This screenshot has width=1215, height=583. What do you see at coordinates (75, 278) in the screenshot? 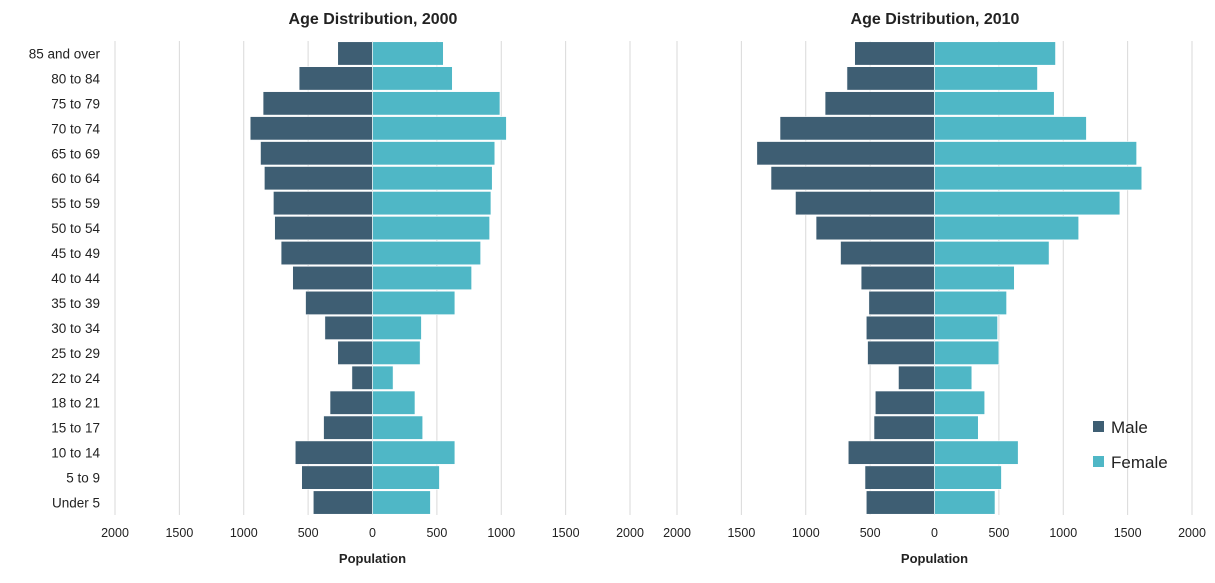
I see `category-label: 40 to 44` at bounding box center [75, 278].